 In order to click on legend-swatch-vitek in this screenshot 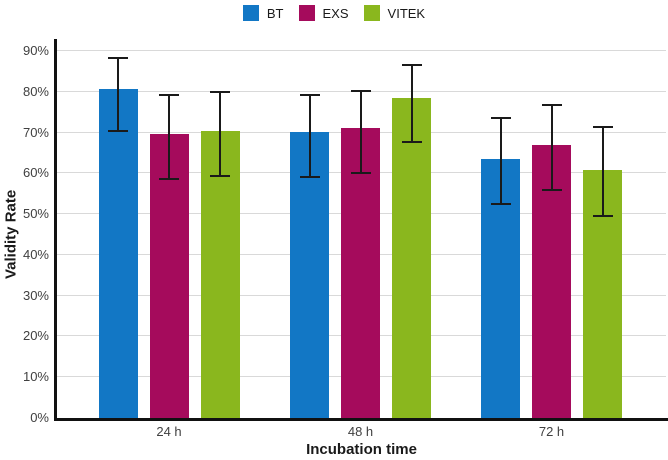, I will do `click(371, 13)`.